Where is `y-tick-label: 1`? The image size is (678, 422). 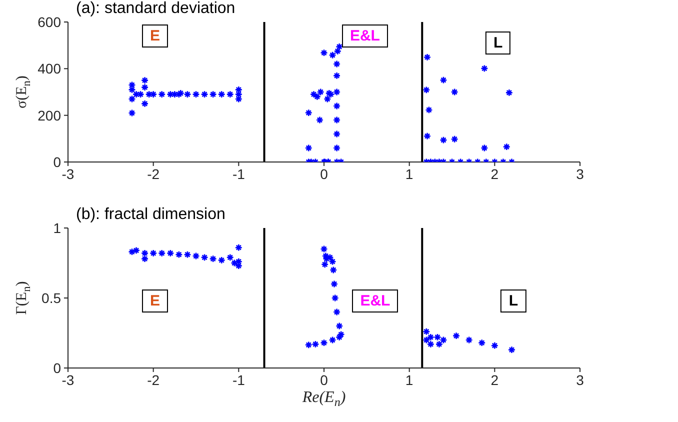
y-tick-label: 1 is located at coordinates (57, 228).